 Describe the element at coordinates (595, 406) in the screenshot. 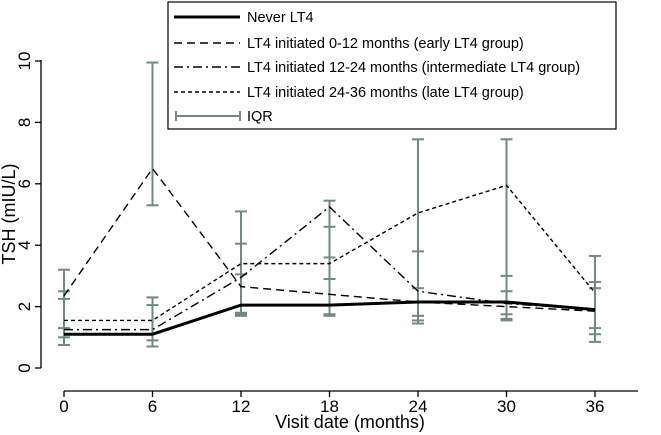

I see `x-tick-label: 36` at that location.